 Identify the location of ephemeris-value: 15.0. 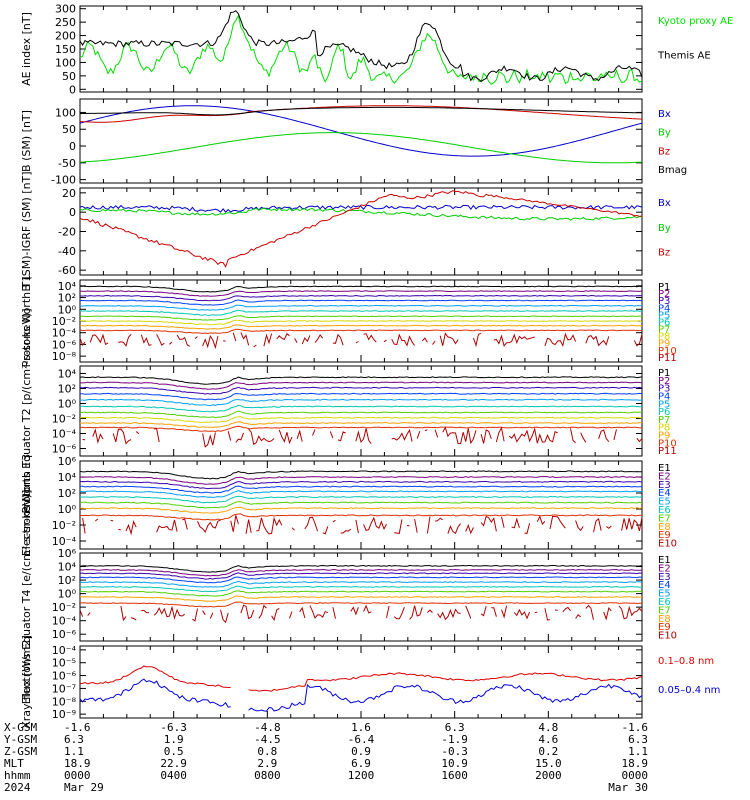
(548, 763).